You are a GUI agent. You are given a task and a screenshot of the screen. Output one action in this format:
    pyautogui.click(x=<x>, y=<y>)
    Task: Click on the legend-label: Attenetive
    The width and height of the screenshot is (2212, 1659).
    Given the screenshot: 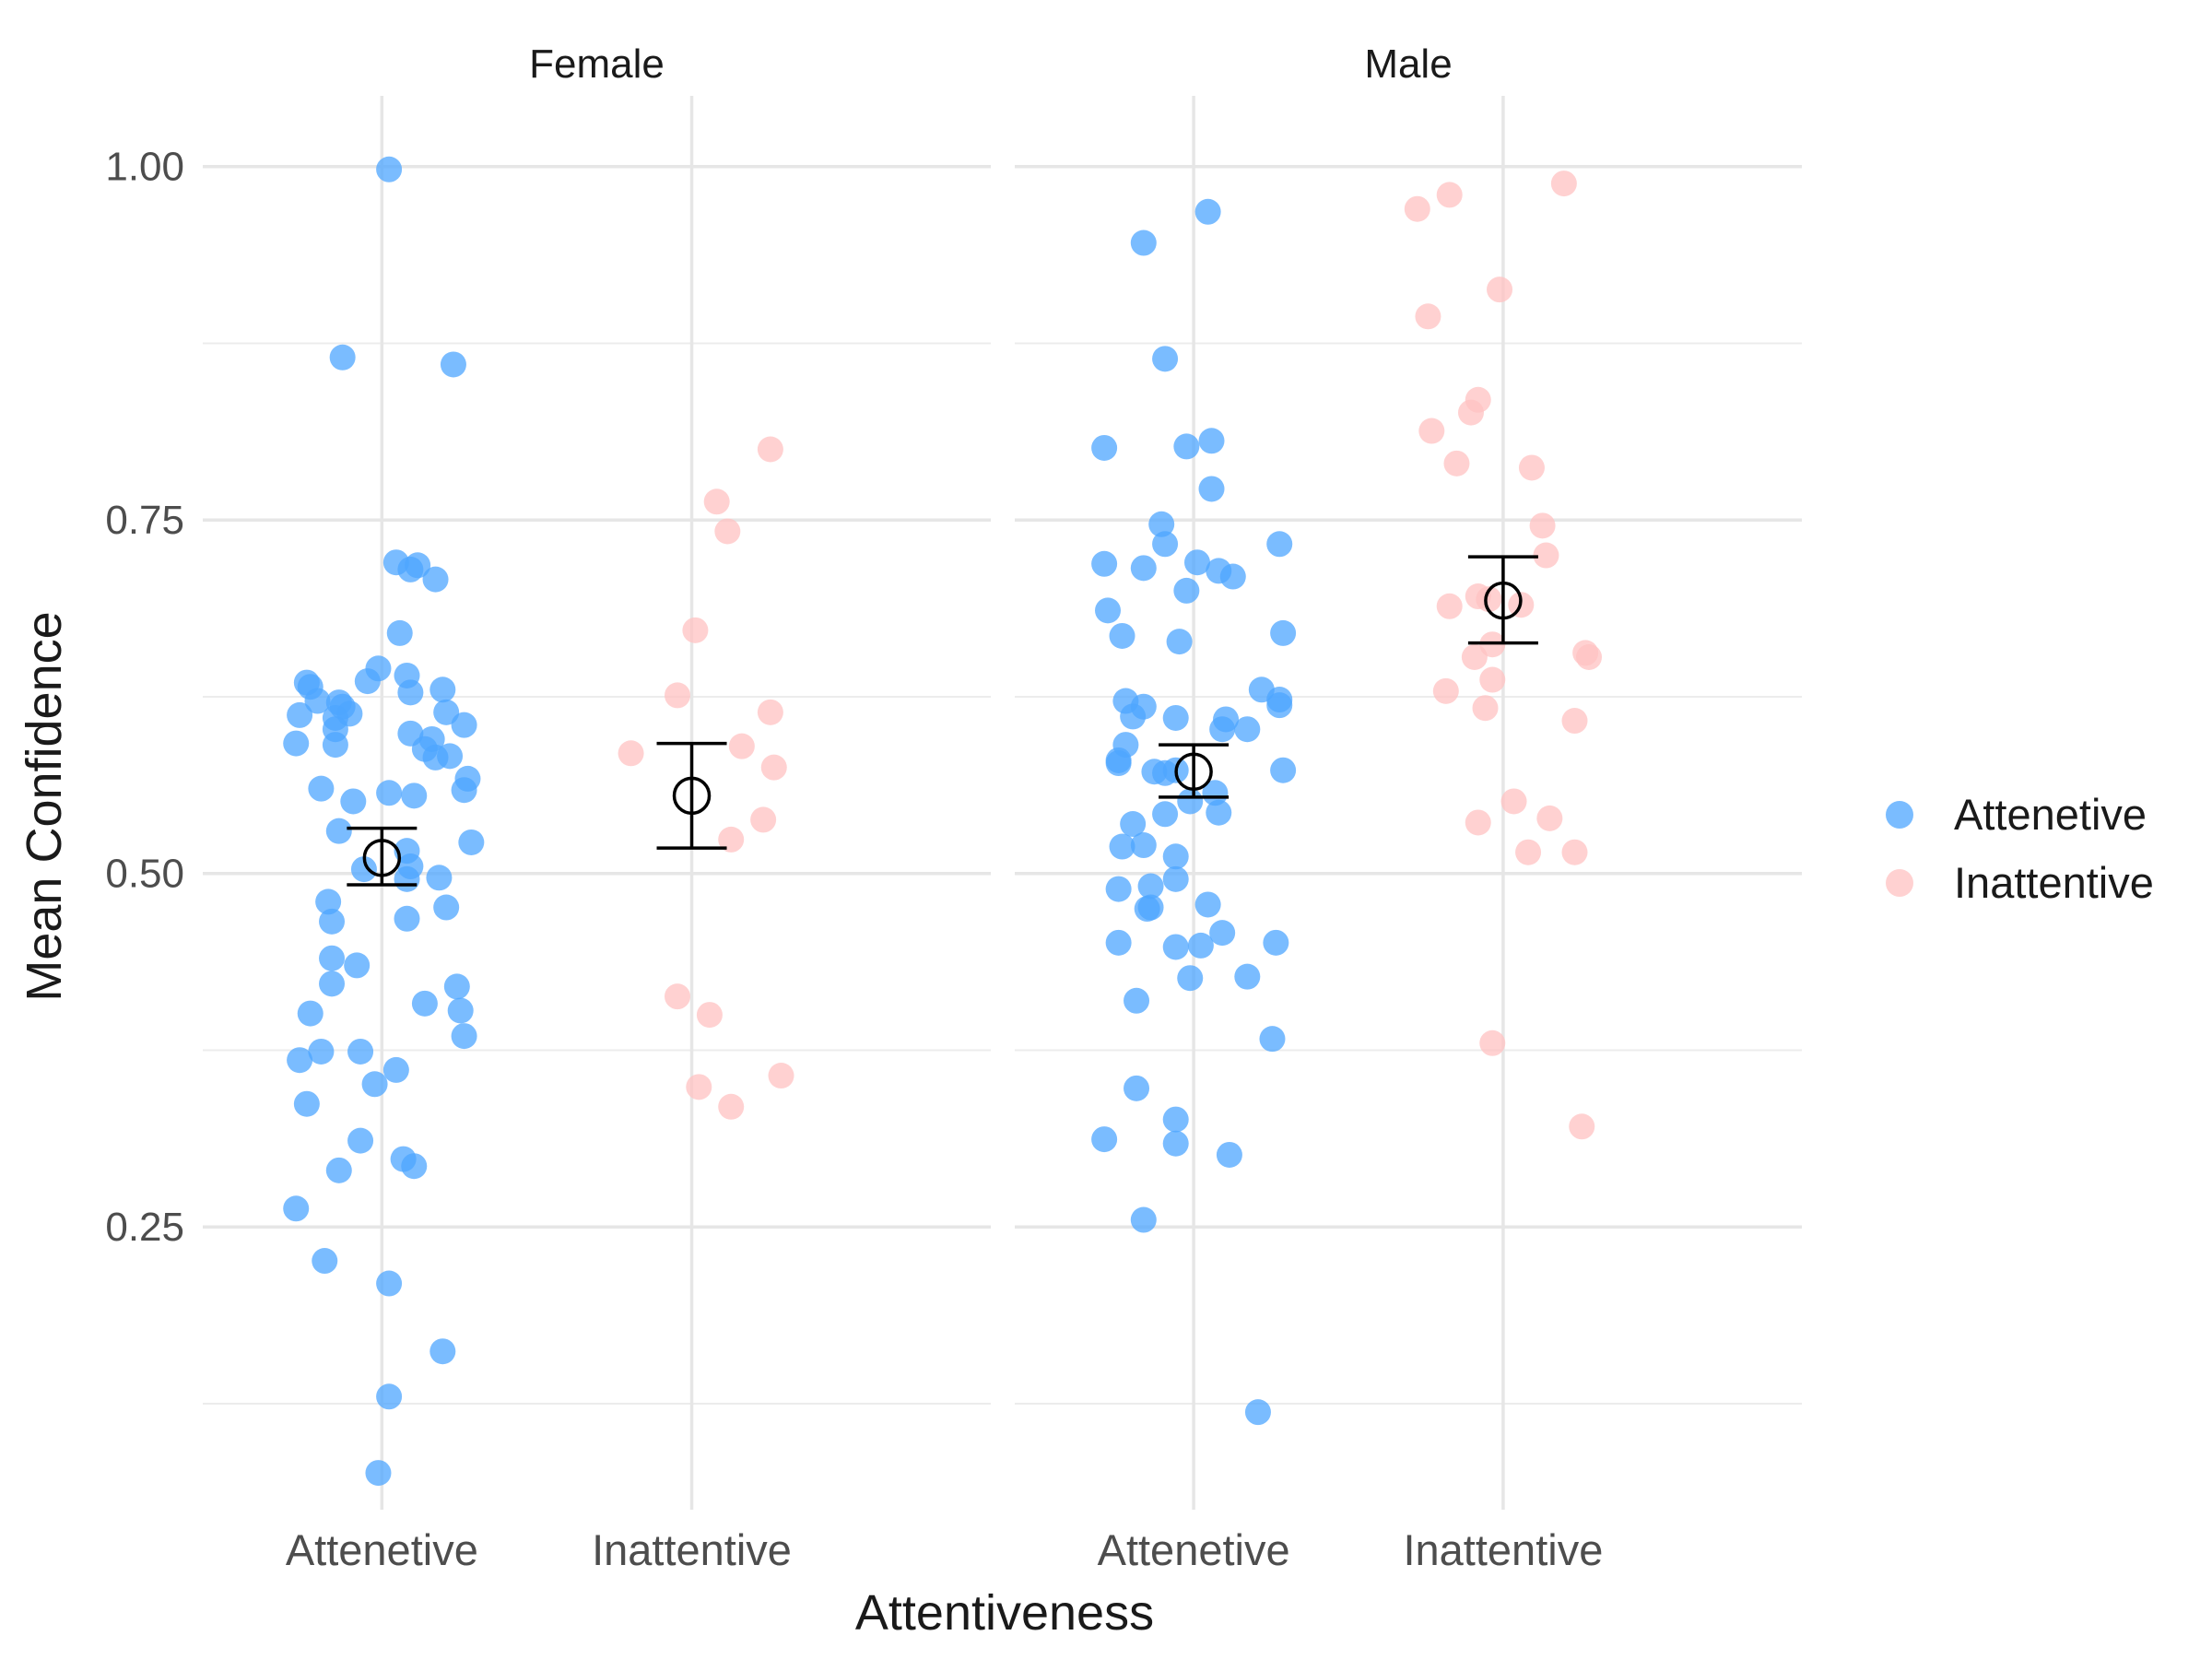 What is the action you would take?
    pyautogui.click(x=2050, y=814)
    